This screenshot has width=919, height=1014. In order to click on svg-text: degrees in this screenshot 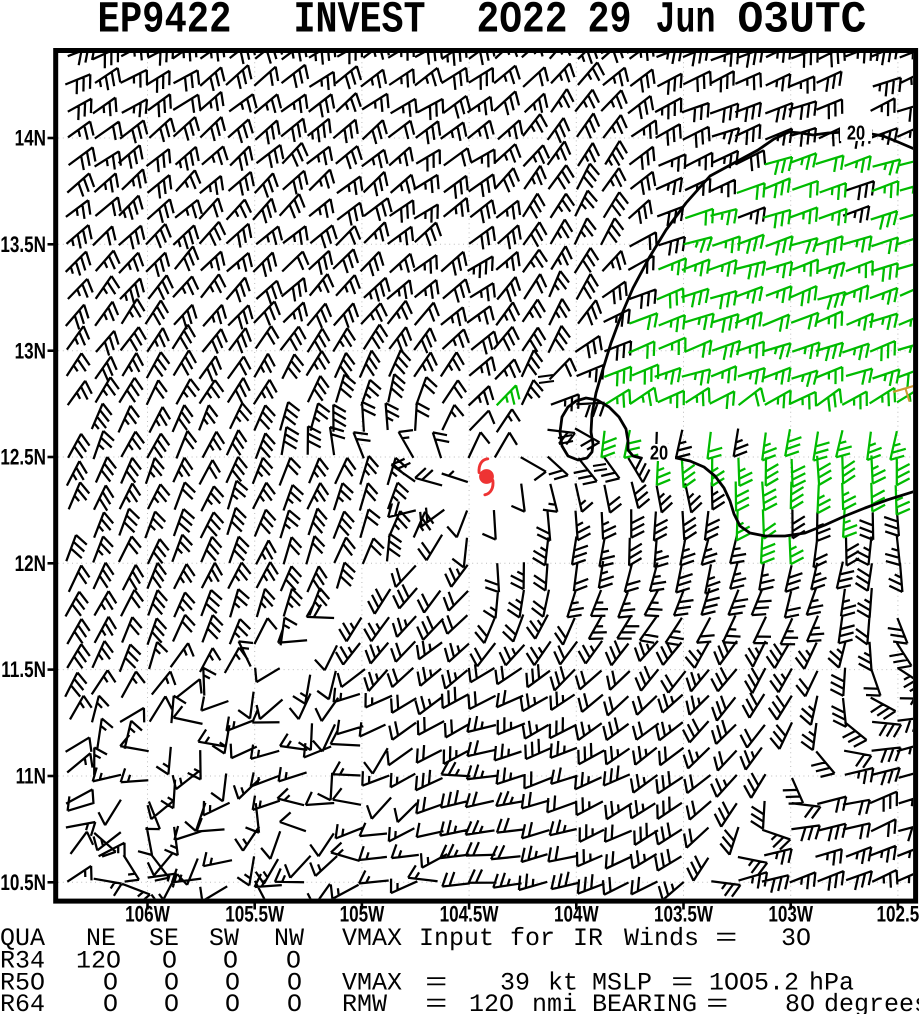, I will do `click(871, 1002)`.